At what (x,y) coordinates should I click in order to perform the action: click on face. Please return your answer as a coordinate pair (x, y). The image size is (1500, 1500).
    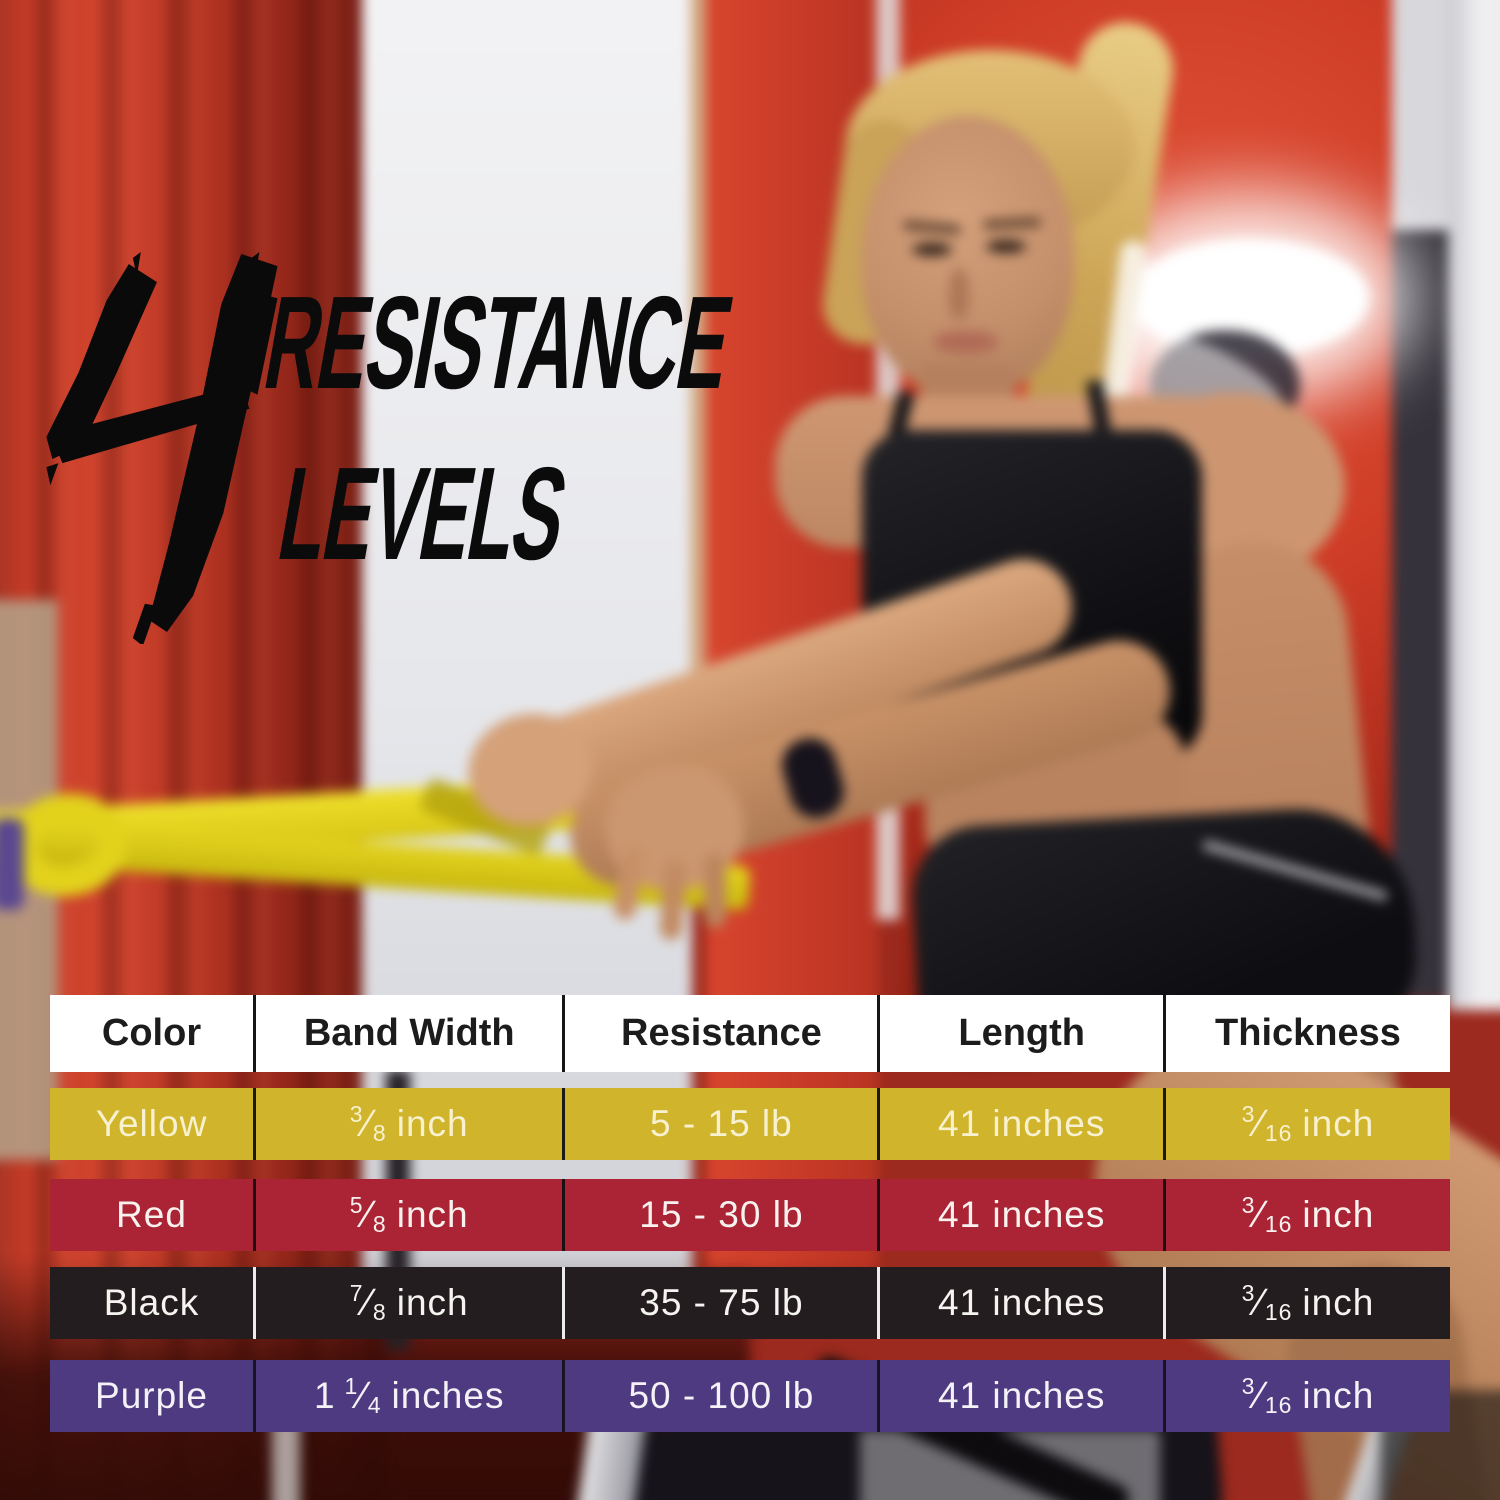
    Looking at the image, I should click on (968, 257).